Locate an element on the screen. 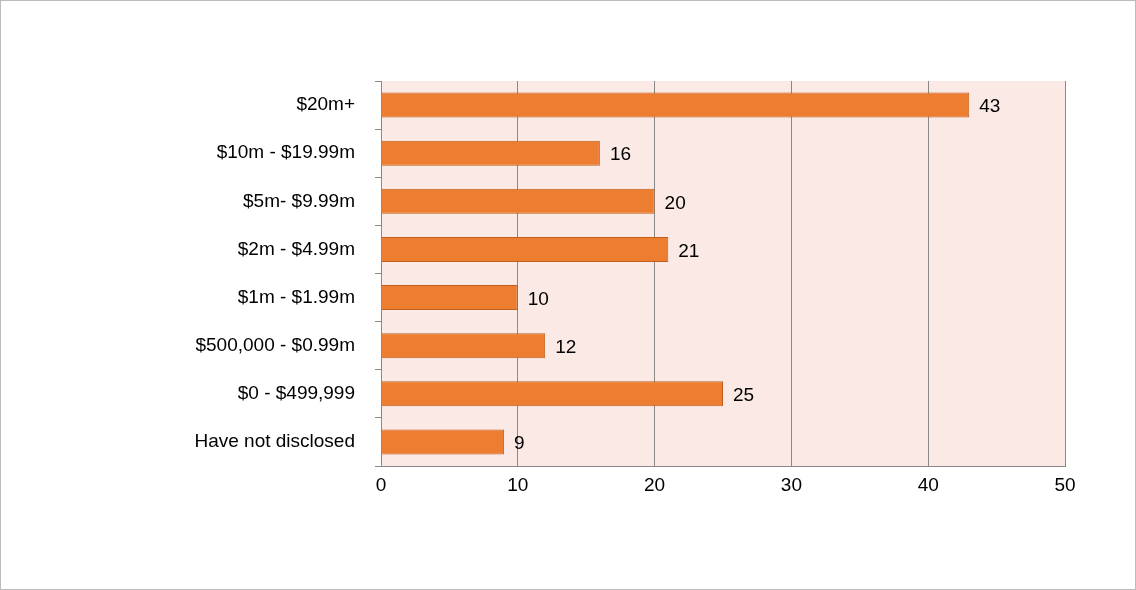  data-label: 9 is located at coordinates (519, 443).